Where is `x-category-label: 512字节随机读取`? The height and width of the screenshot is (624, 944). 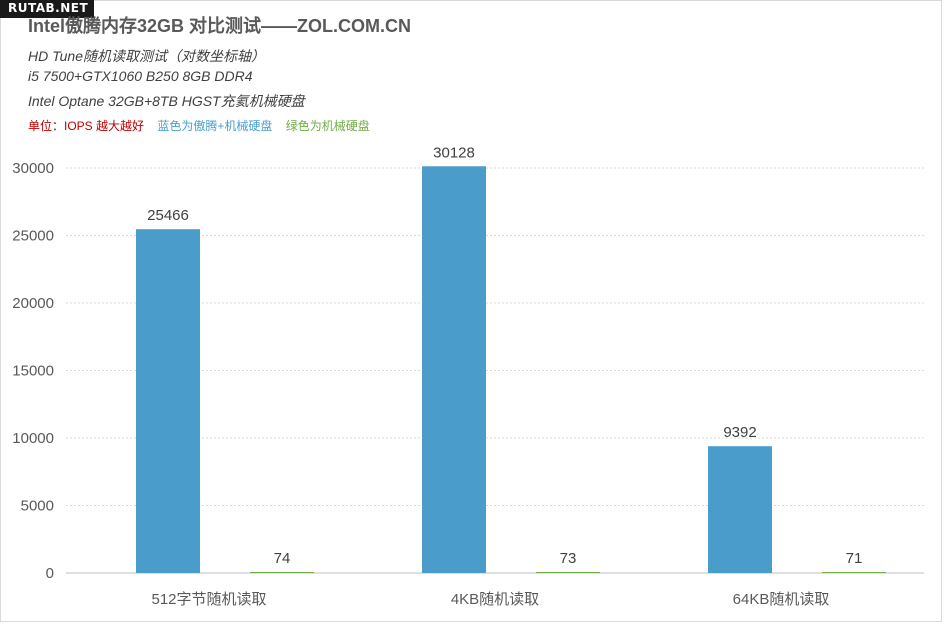
x-category-label: 512字节随机读取 is located at coordinates (208, 599).